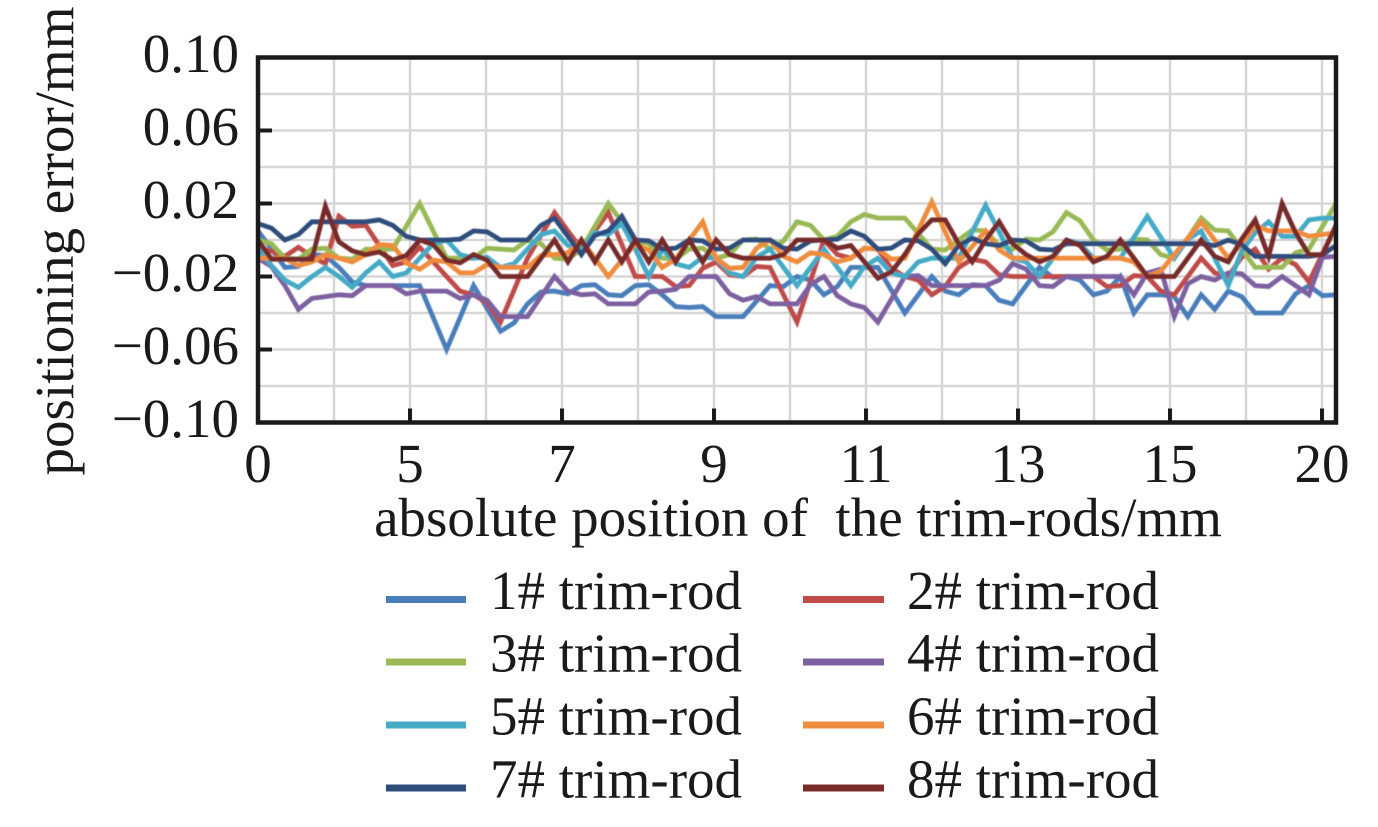 This screenshot has height=827, width=1378. Describe the element at coordinates (54, 241) in the screenshot. I see `svg-text: positioning error/mm` at that location.